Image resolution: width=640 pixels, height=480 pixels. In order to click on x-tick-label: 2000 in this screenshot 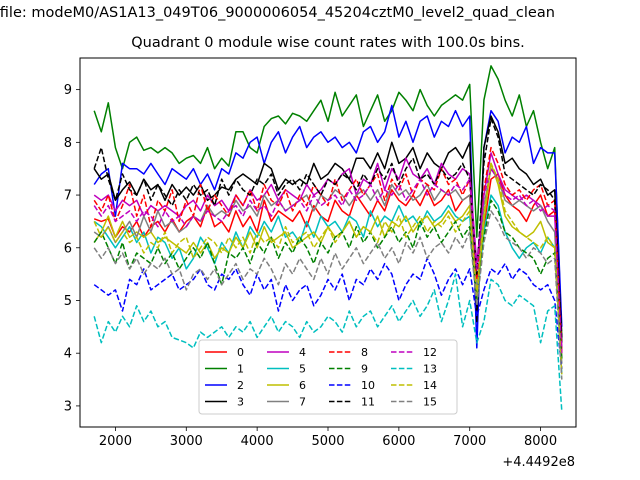, I will do `click(115, 441)`.